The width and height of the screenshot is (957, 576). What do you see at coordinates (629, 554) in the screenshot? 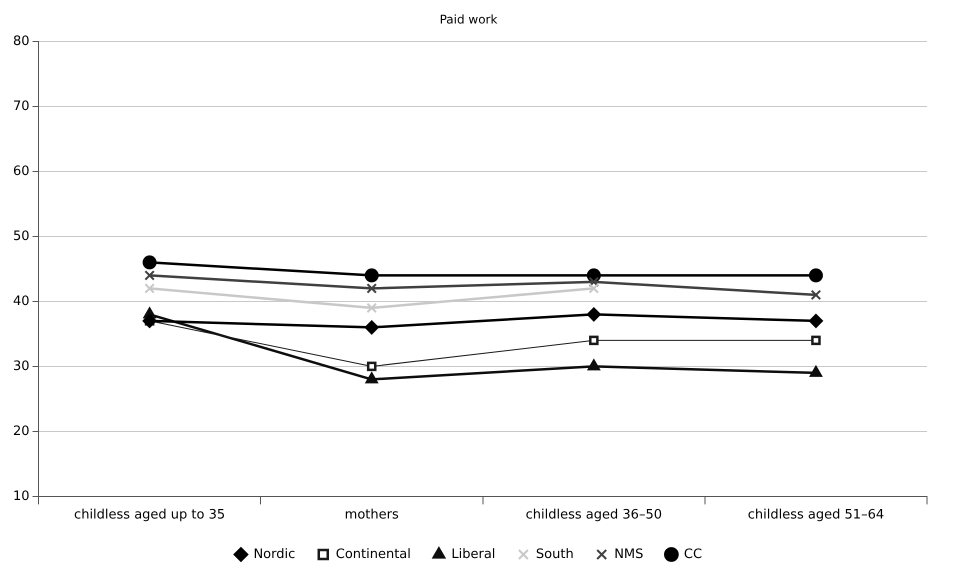
I see `legend-label: NMS` at bounding box center [629, 554].